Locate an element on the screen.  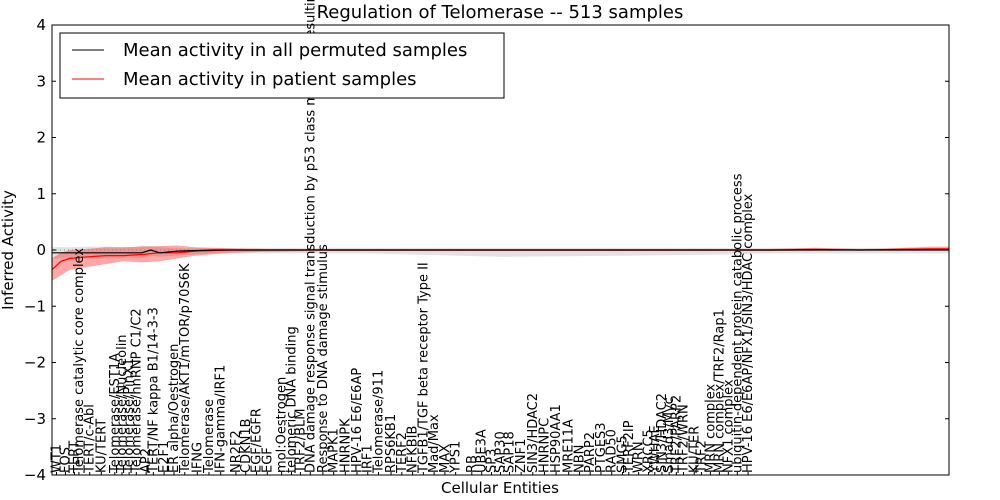
x-tick-label: PARP2 is located at coordinates (590, 452).